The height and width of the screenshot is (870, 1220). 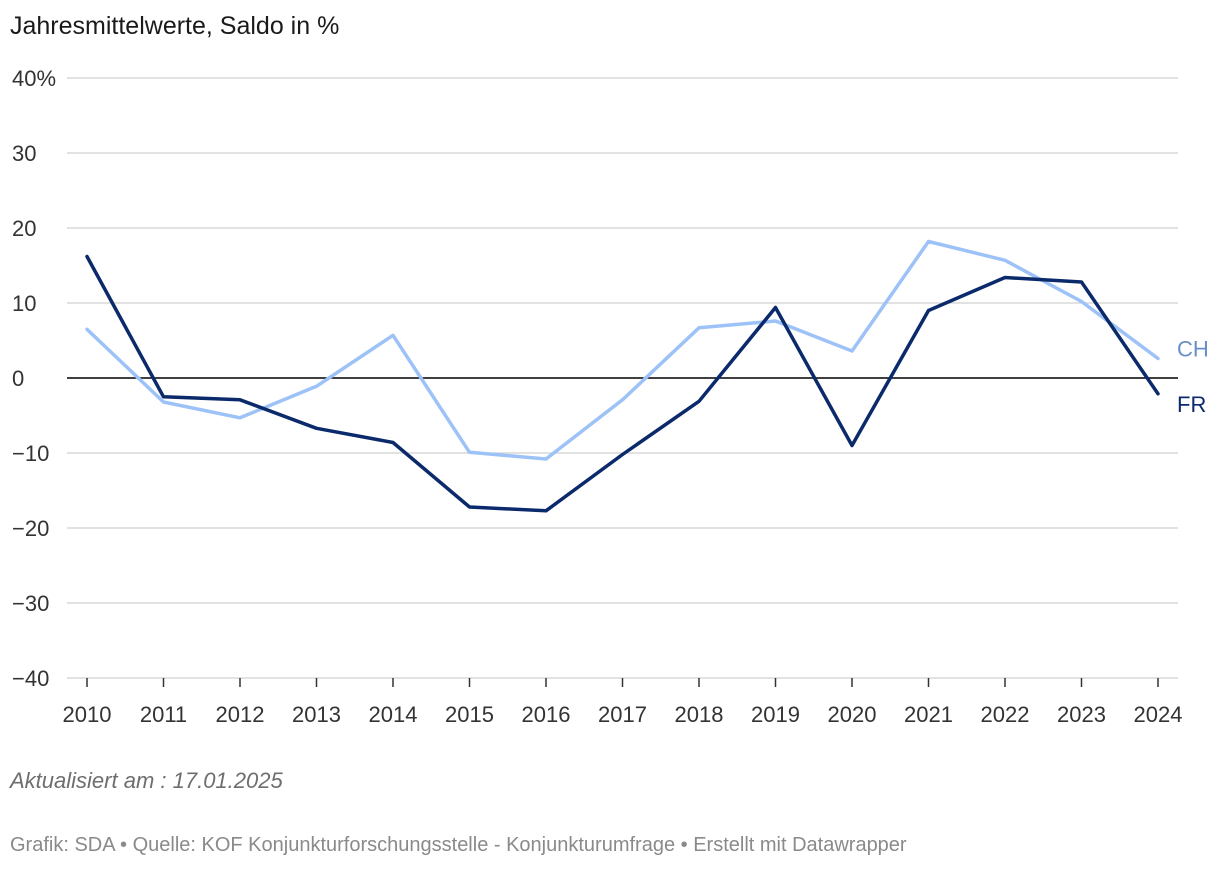 What do you see at coordinates (699, 714) in the screenshot?
I see `x-tick-label: 2018` at bounding box center [699, 714].